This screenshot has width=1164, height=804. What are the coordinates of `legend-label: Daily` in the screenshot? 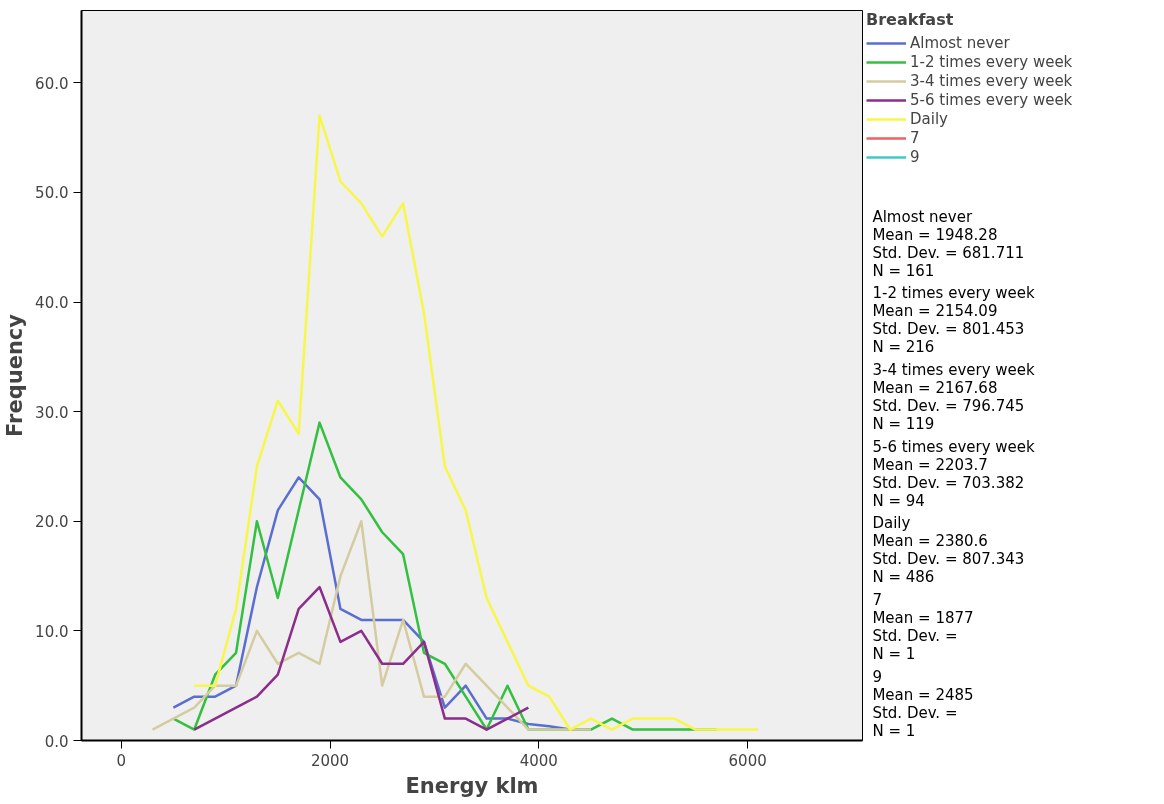 It's located at (929, 119).